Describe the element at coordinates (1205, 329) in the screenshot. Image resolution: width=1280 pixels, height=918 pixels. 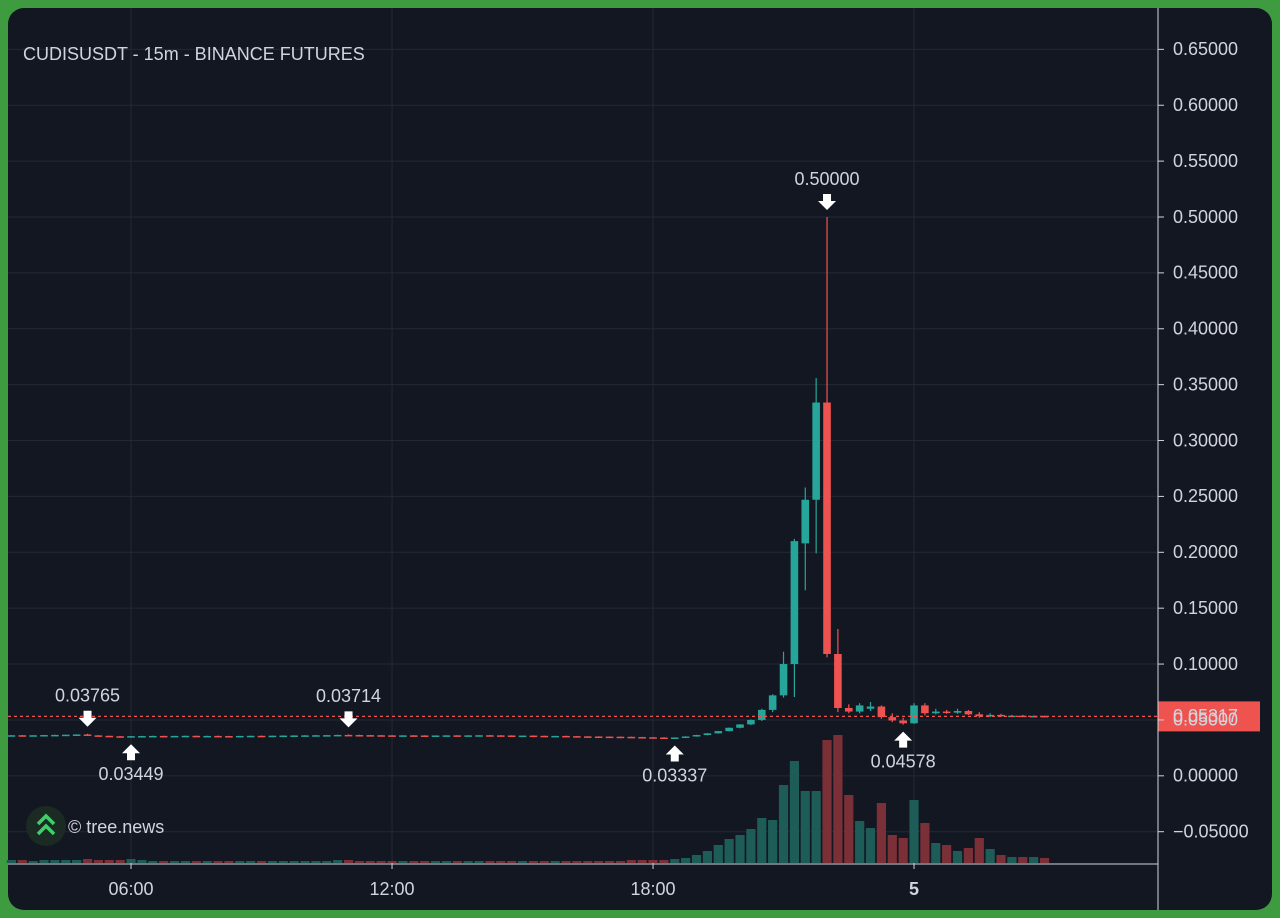
I see `y-tick-label: 0.40000` at that location.